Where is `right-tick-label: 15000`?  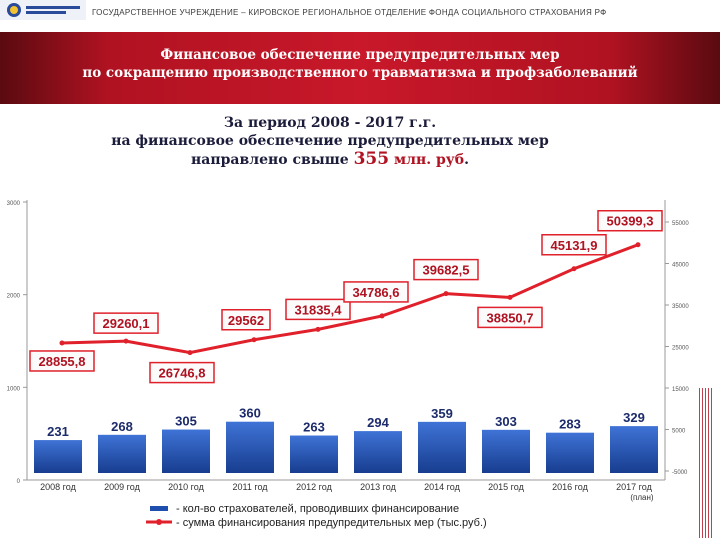 right-tick-label: 15000 is located at coordinates (680, 390).